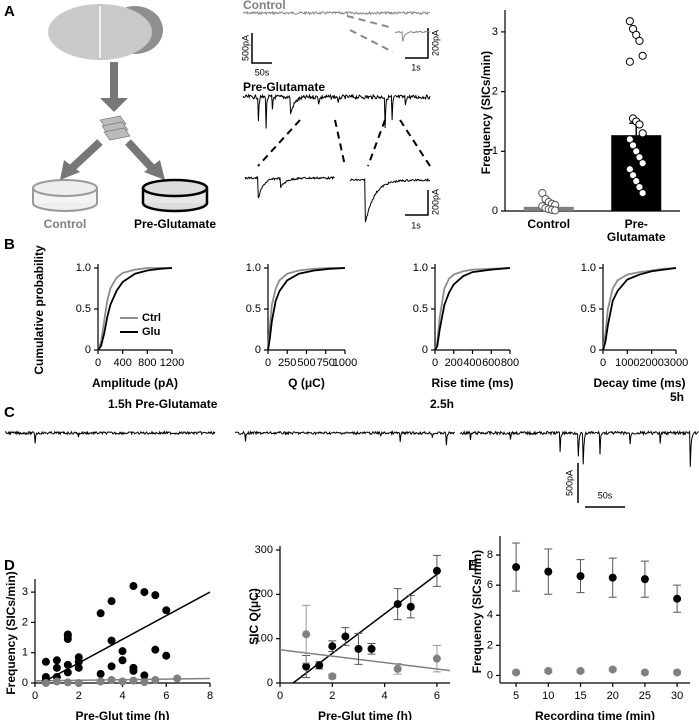 The image size is (699, 720). What do you see at coordinates (490, 555) in the screenshot?
I see `y-tick-label: 8` at bounding box center [490, 555].